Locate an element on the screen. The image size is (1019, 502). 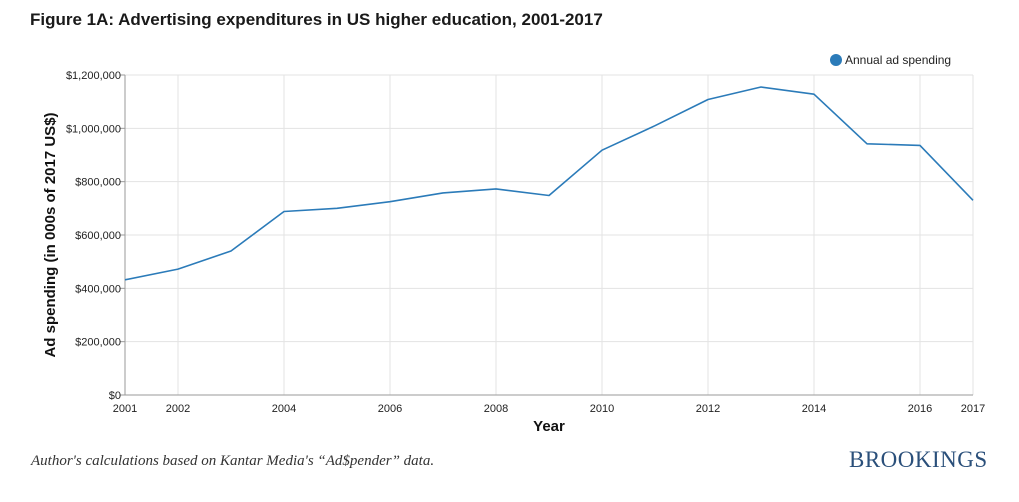
x-tick-label: 2008 is located at coordinates (496, 409).